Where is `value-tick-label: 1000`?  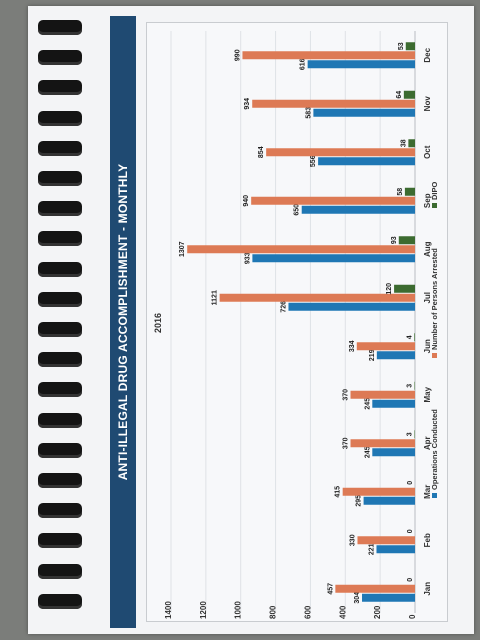
value-tick-label: 1000 is located at coordinates (238, 610).